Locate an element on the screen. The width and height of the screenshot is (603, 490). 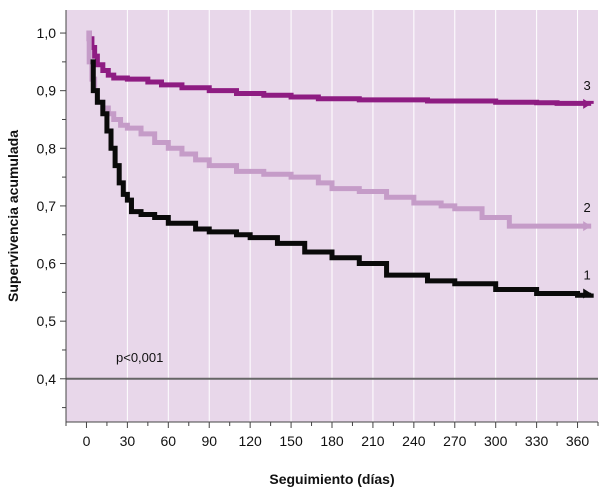
y-axis-ticks: 0,4 0,5 0,6 0,7 0,8 0,9 1,0 is located at coordinates (51, 217).